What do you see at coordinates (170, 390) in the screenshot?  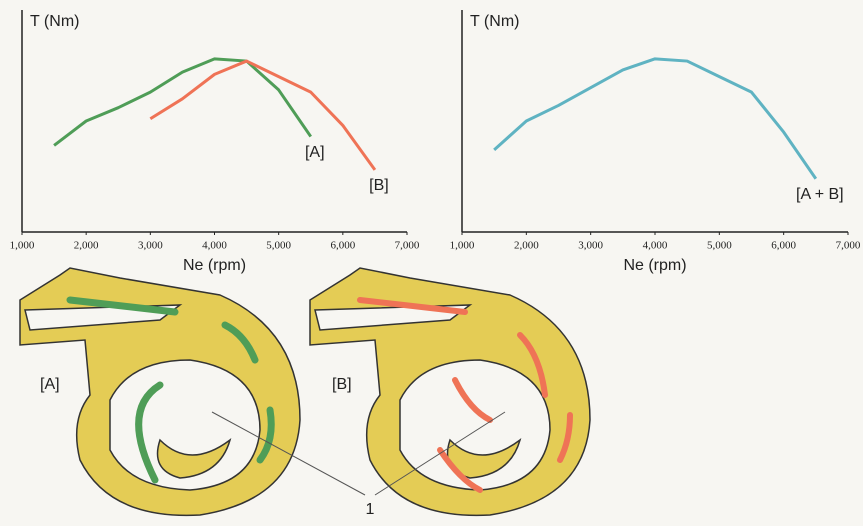 I see `flow-arrows-a` at bounding box center [170, 390].